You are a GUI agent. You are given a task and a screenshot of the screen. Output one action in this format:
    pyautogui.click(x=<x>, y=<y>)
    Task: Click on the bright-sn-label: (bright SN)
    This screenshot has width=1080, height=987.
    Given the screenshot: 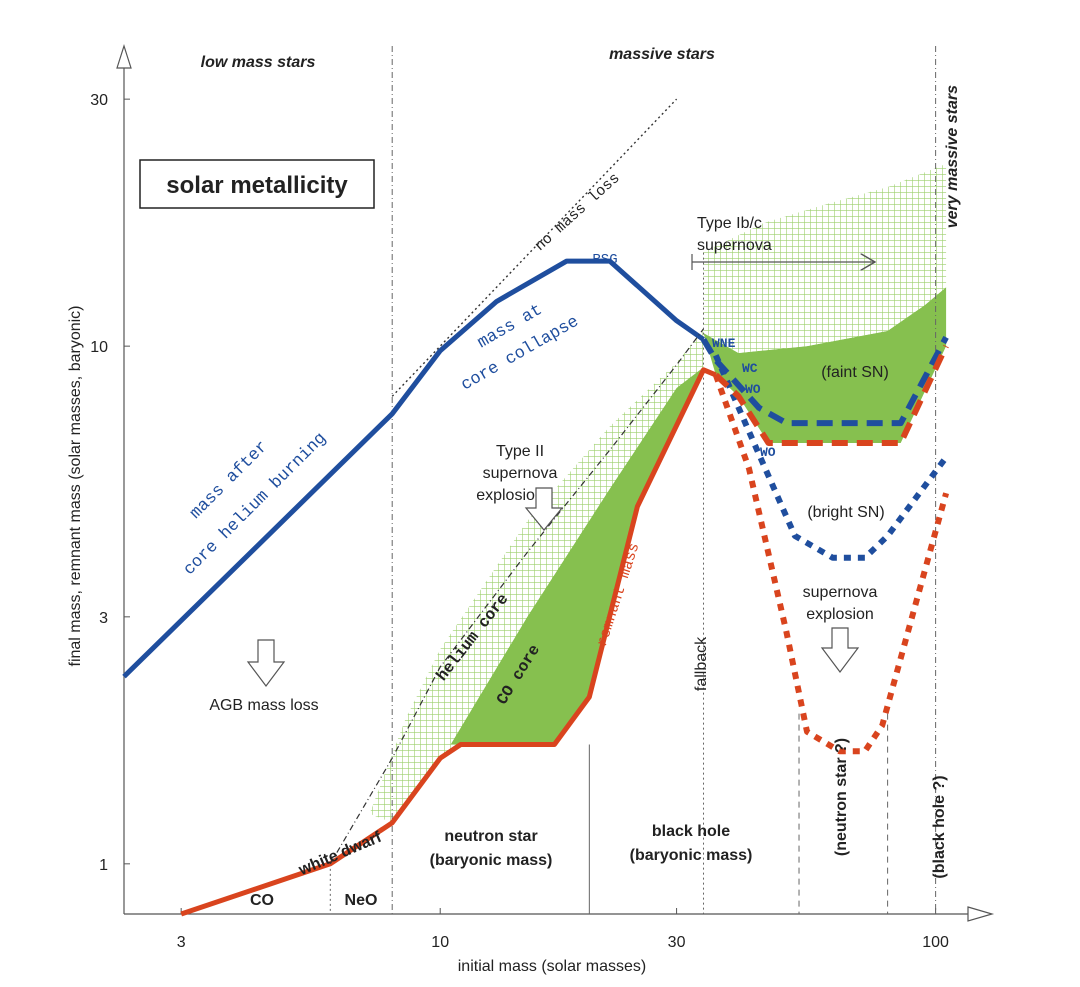 What is the action you would take?
    pyautogui.click(x=845, y=512)
    